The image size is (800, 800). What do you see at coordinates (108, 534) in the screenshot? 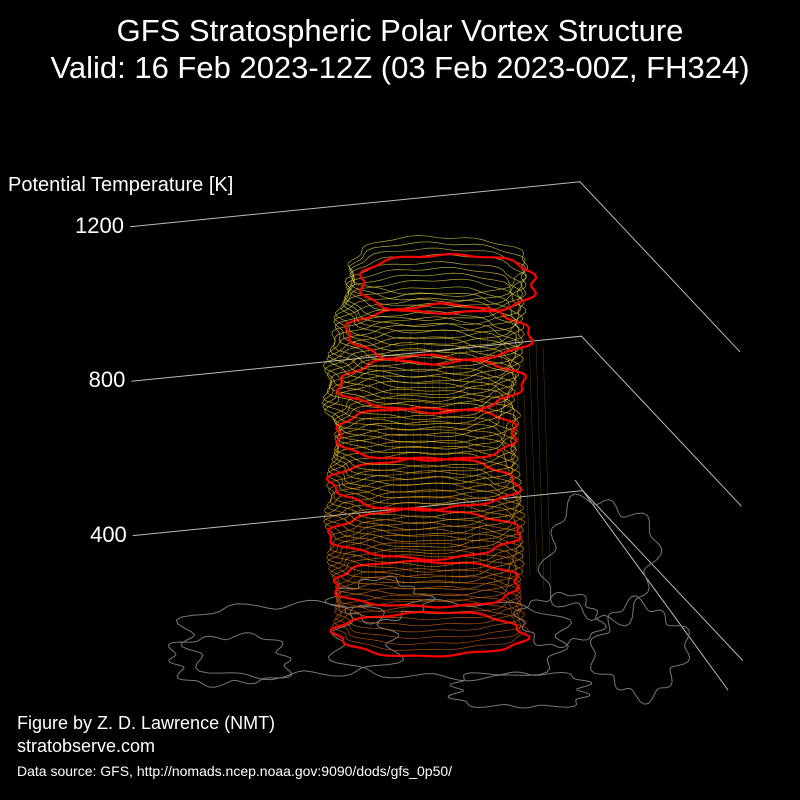
I see `z-tick-400: 400` at bounding box center [108, 534].